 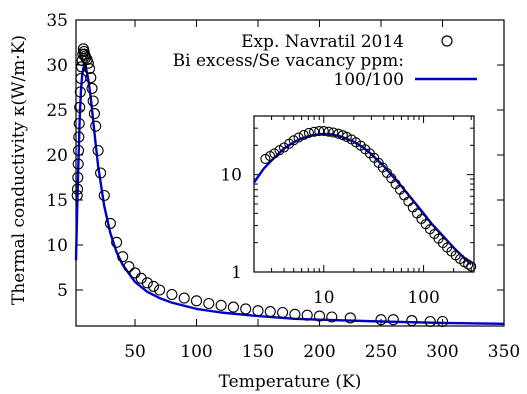 What do you see at coordinates (19, 170) in the screenshot?
I see `y-axis-label: Thermal conductivity κ(W/m·K)` at bounding box center [19, 170].